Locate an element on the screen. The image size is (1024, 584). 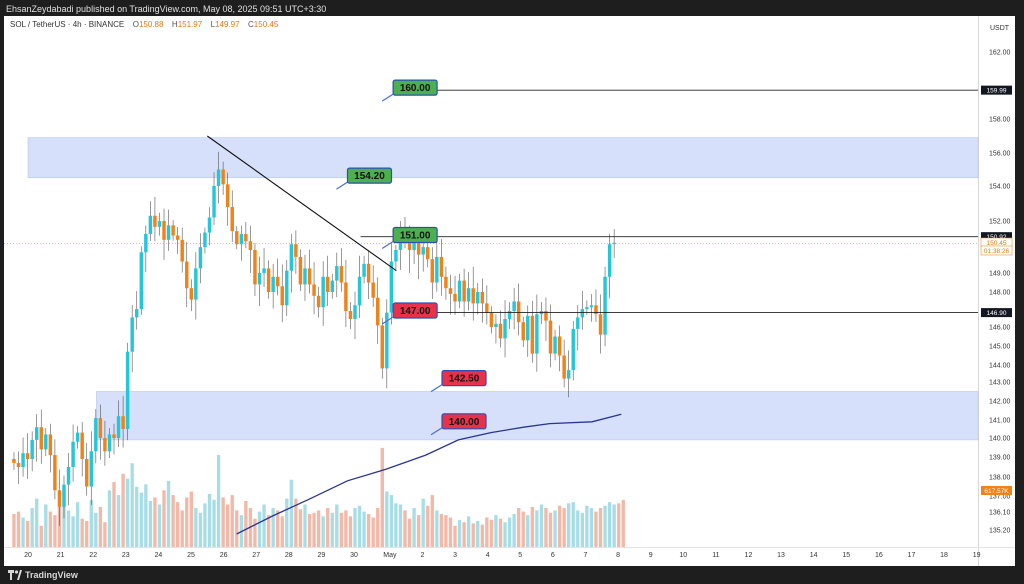
low-value: 149.97 is located at coordinates (227, 24).